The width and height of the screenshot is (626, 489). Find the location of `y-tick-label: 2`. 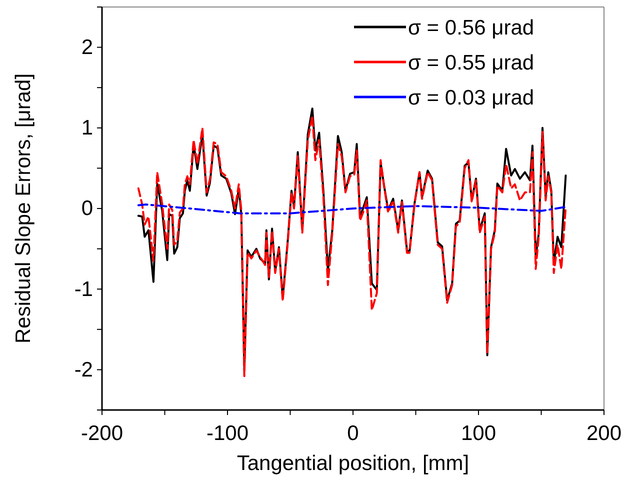

y-tick-label: 2 is located at coordinates (87, 48).